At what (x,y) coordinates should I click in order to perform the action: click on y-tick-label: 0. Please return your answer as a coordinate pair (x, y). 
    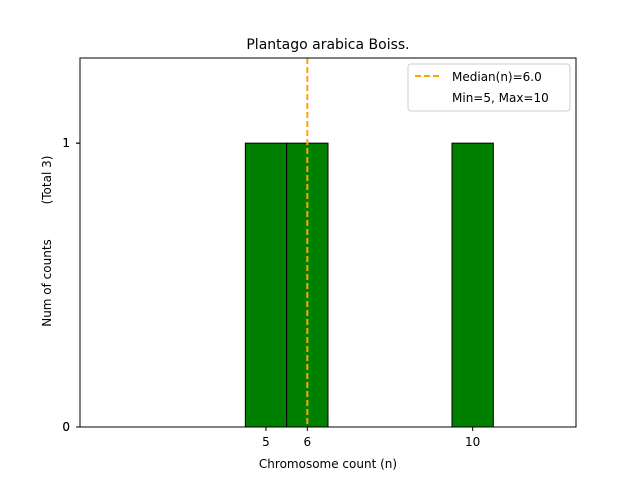
    Looking at the image, I should click on (66, 427).